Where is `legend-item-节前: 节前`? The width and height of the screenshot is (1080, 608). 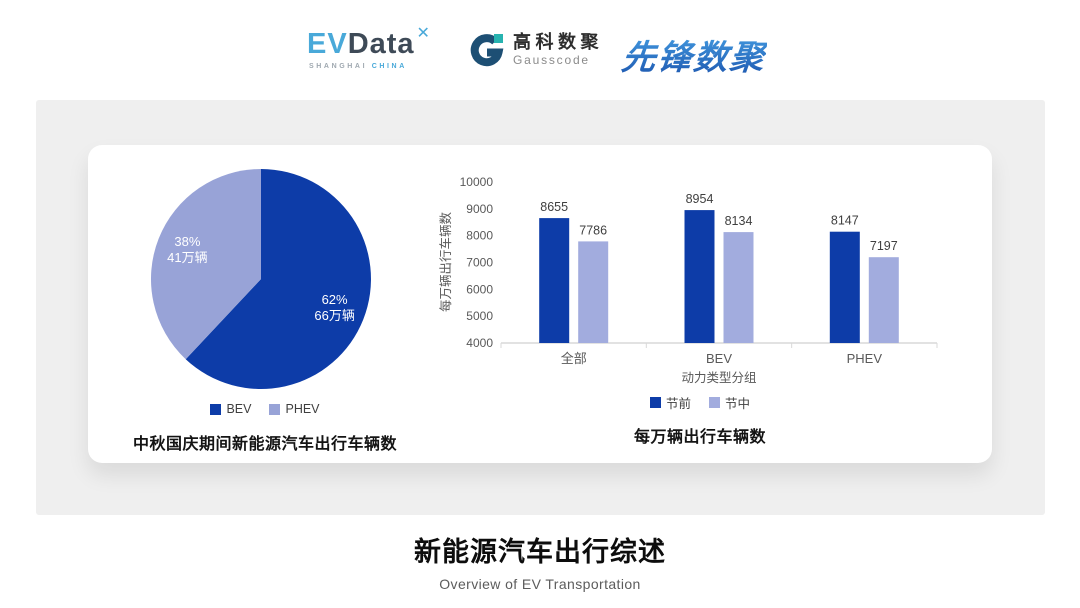 legend-item-节前: 节前 is located at coordinates (670, 402).